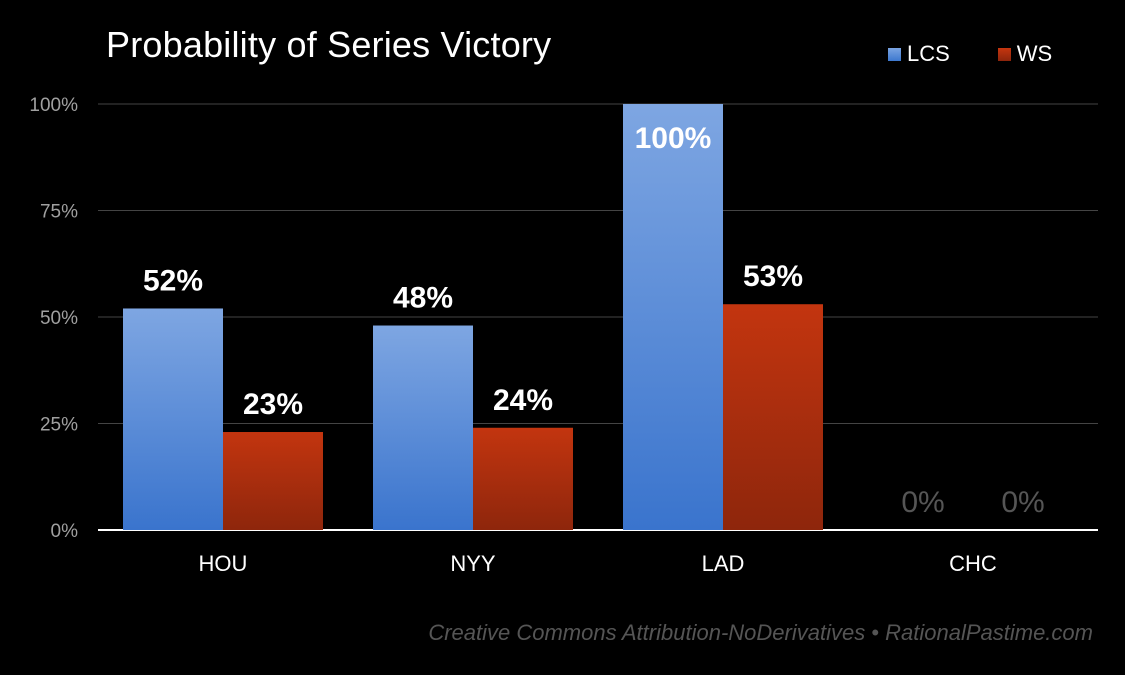  What do you see at coordinates (970, 54) in the screenshot?
I see `chart-legend: LCS WS` at bounding box center [970, 54].